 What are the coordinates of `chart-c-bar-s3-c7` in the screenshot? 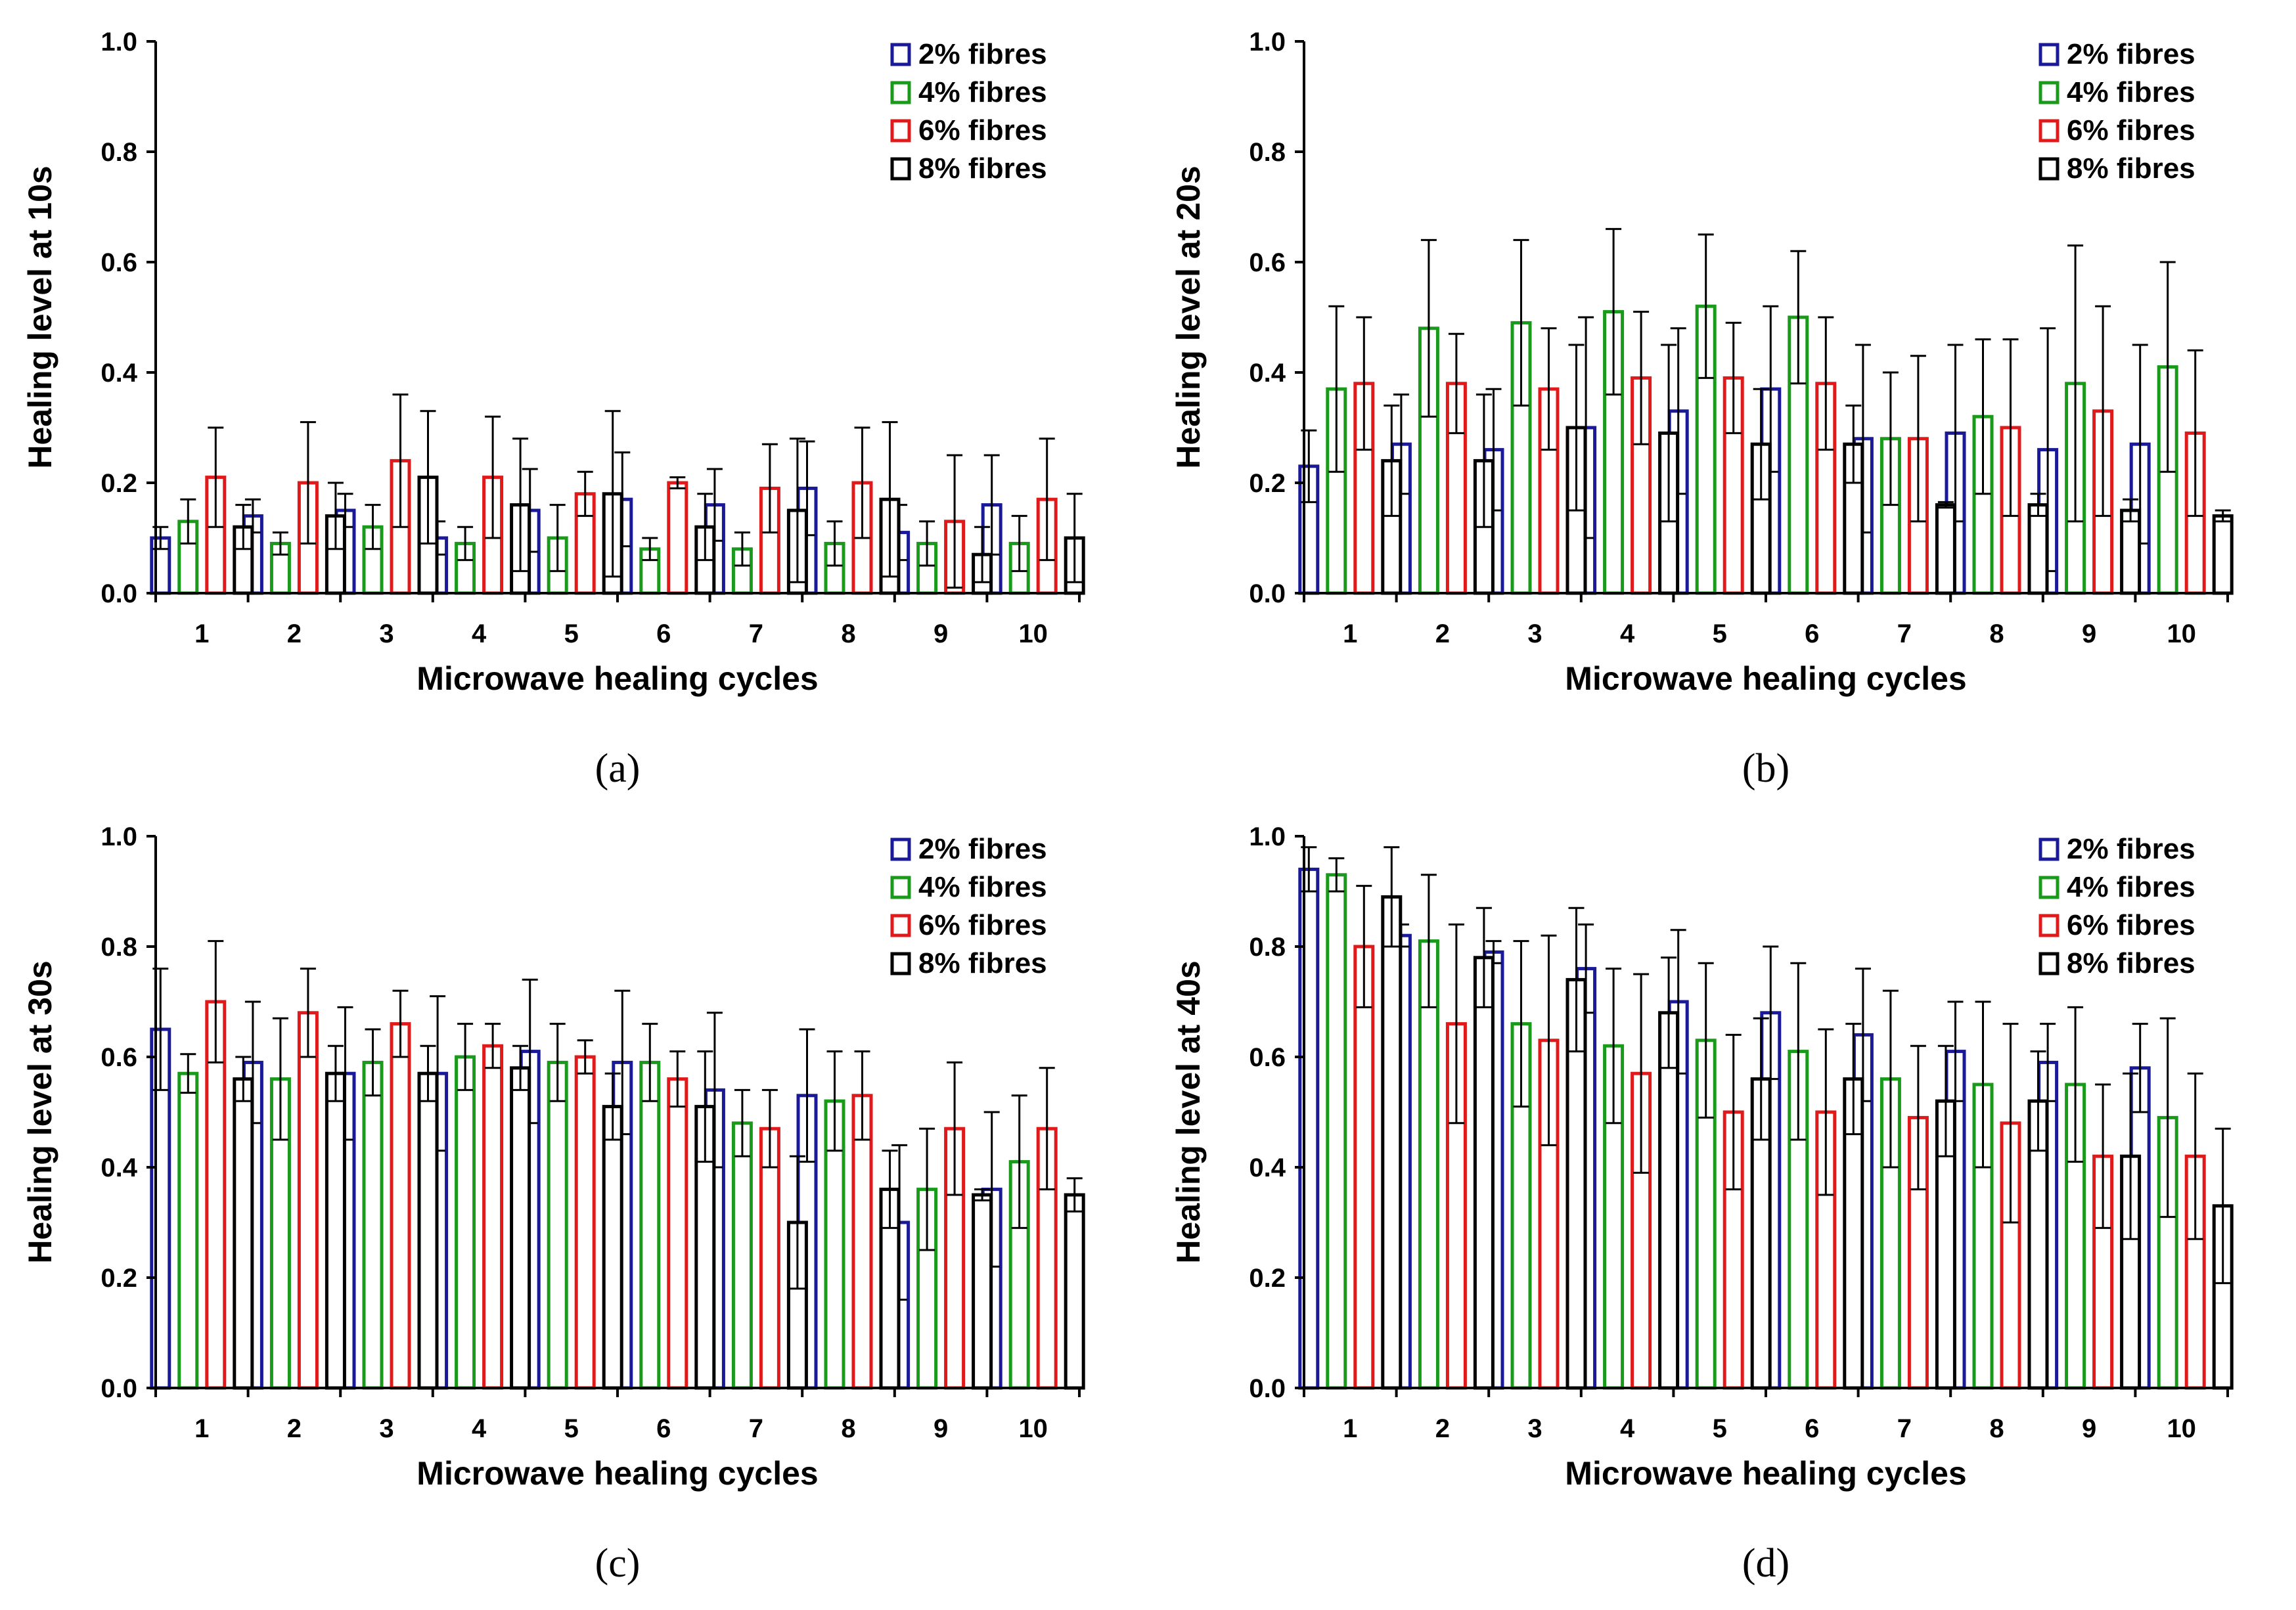 It's located at (769, 1258).